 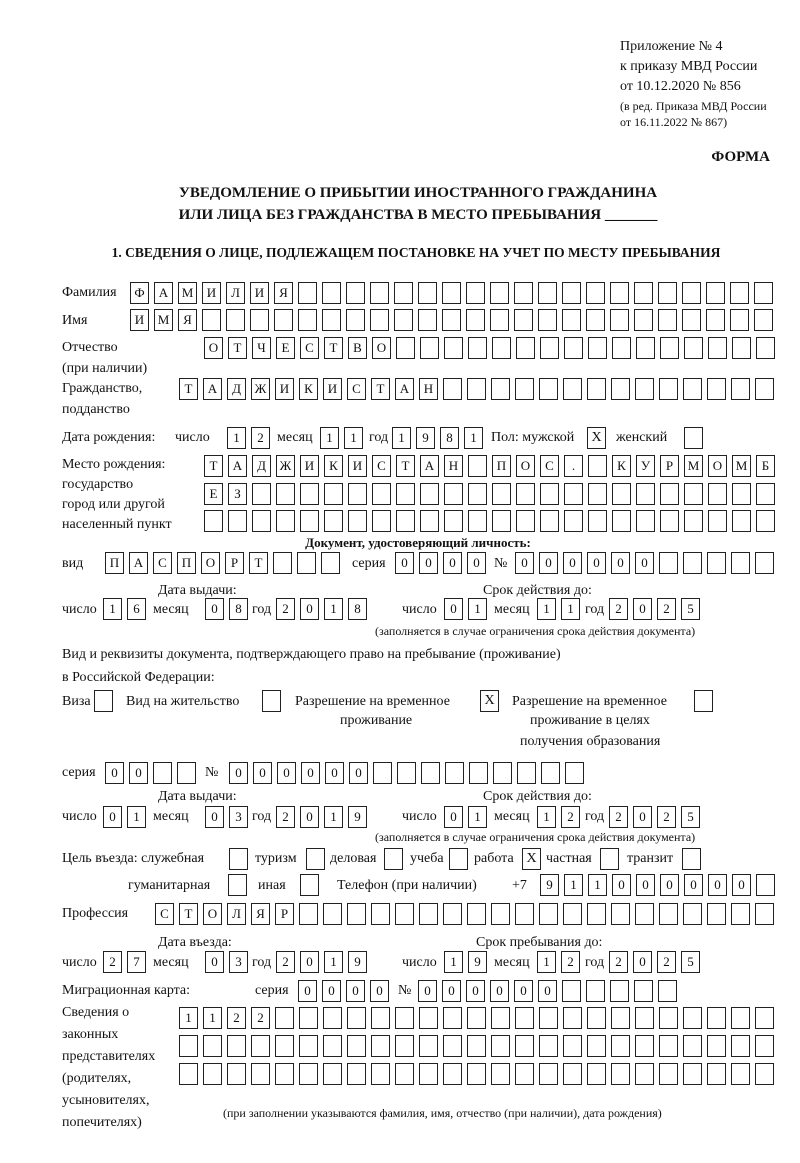 I want to click on char-box: И, so click(x=259, y=293).